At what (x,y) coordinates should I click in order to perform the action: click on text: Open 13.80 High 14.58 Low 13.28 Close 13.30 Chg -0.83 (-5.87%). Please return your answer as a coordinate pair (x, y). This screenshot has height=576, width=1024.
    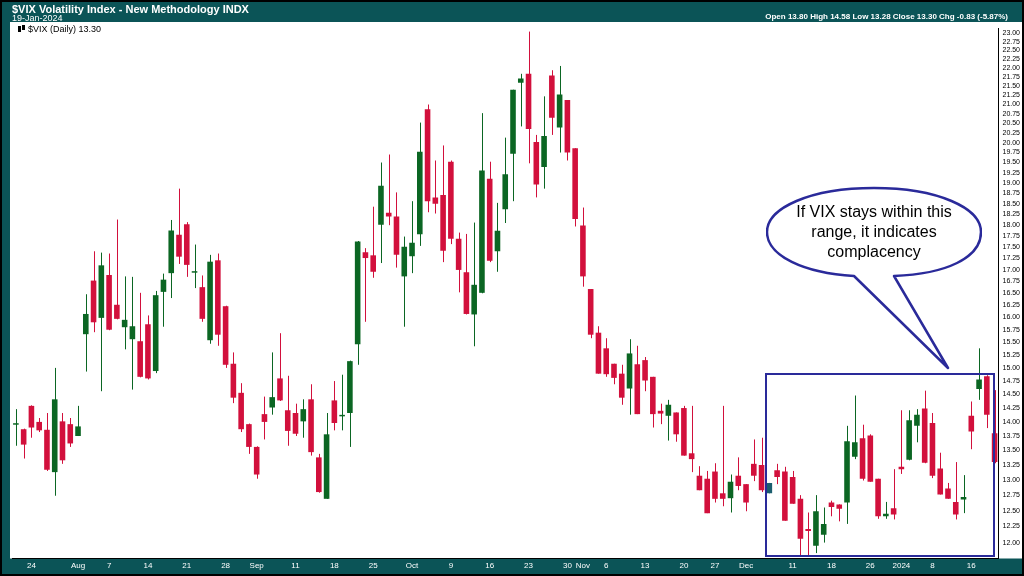
    Looking at the image, I should click on (886, 16).